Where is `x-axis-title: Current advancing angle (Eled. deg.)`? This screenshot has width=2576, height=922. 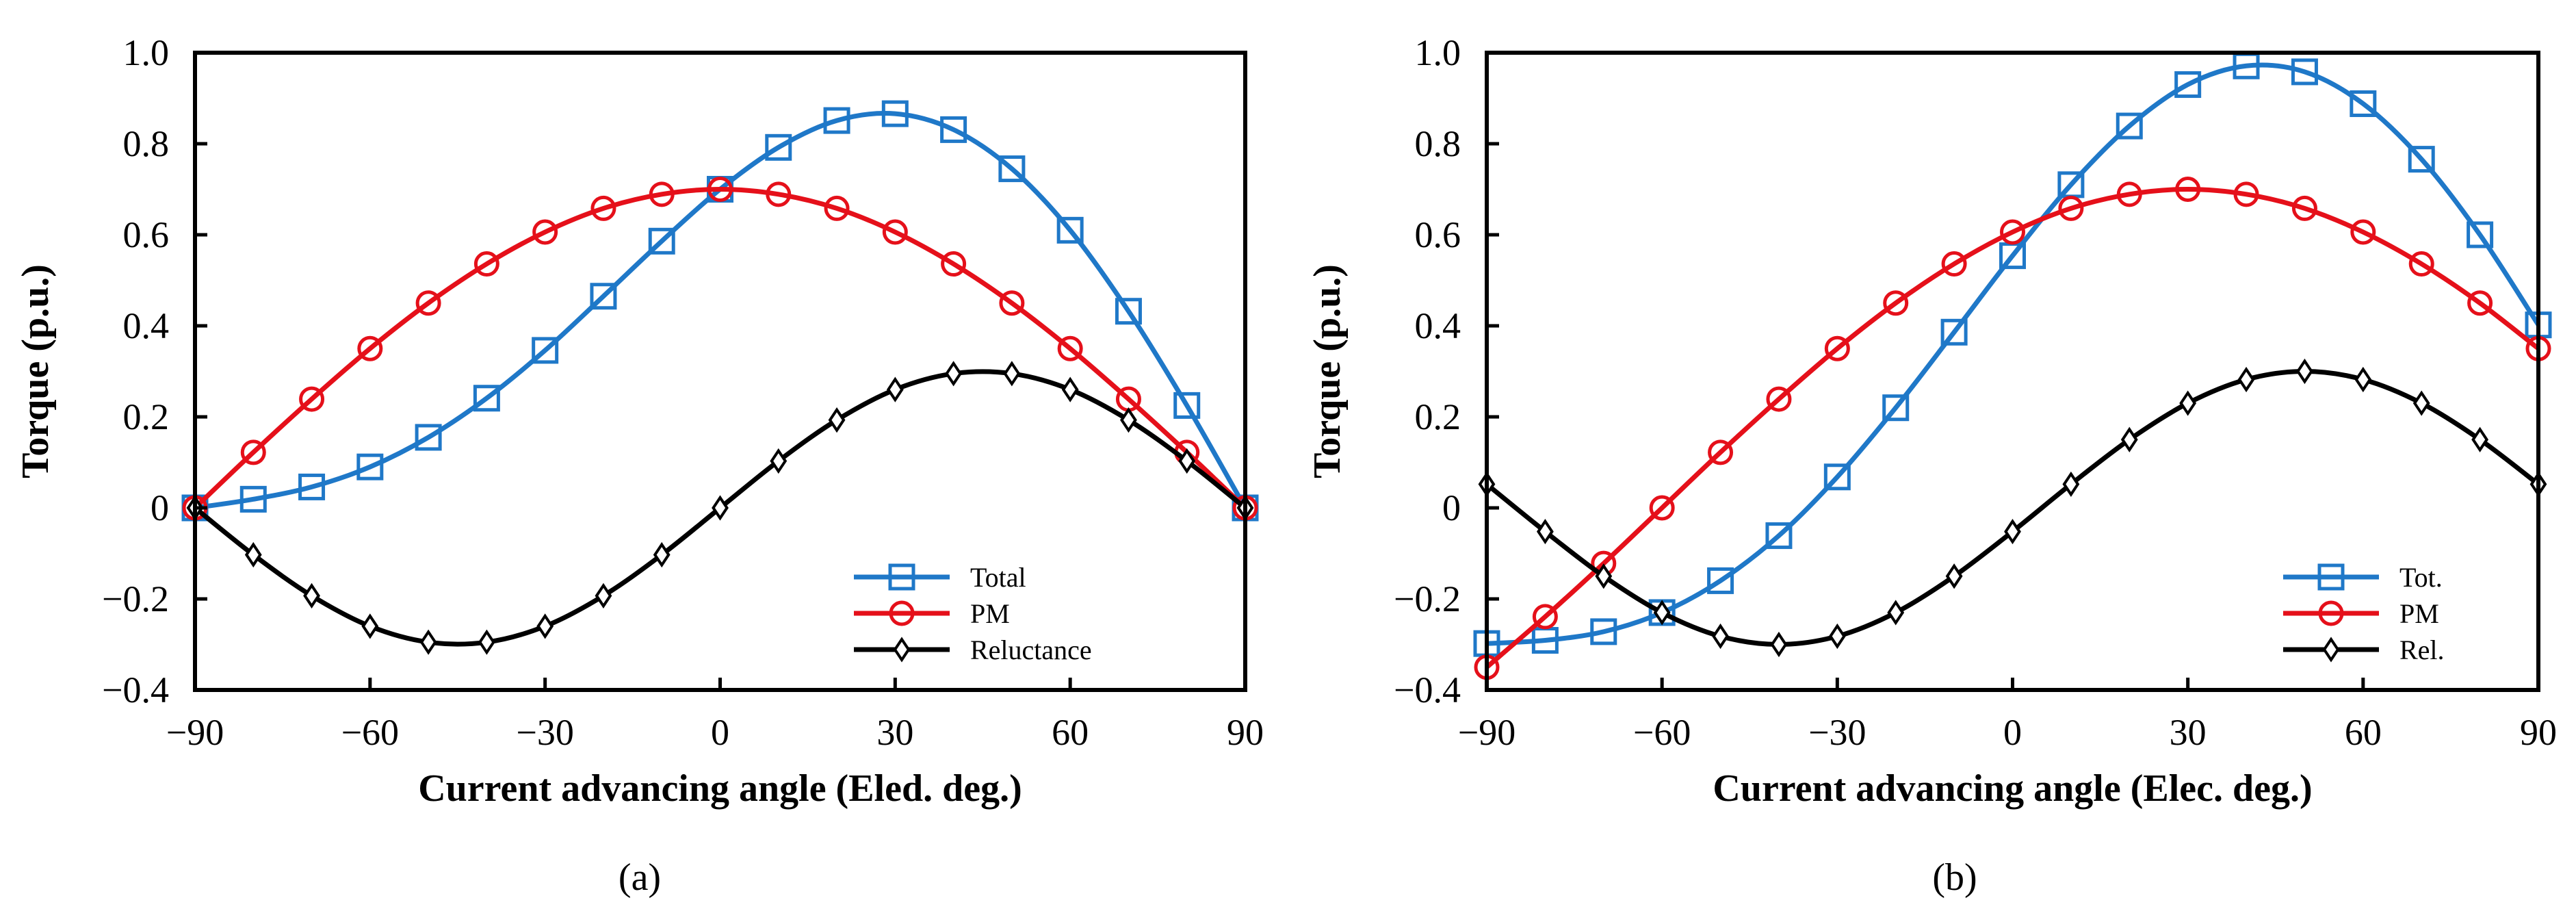 x-axis-title: Current advancing angle (Eled. deg.) is located at coordinates (720, 788).